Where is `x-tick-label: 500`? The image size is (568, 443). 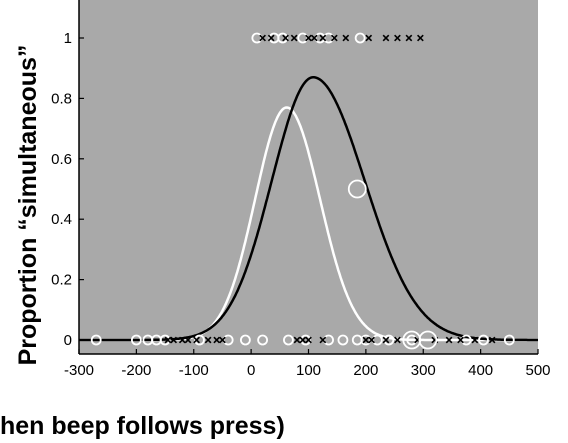
x-tick-label: 500 is located at coordinates (537, 370).